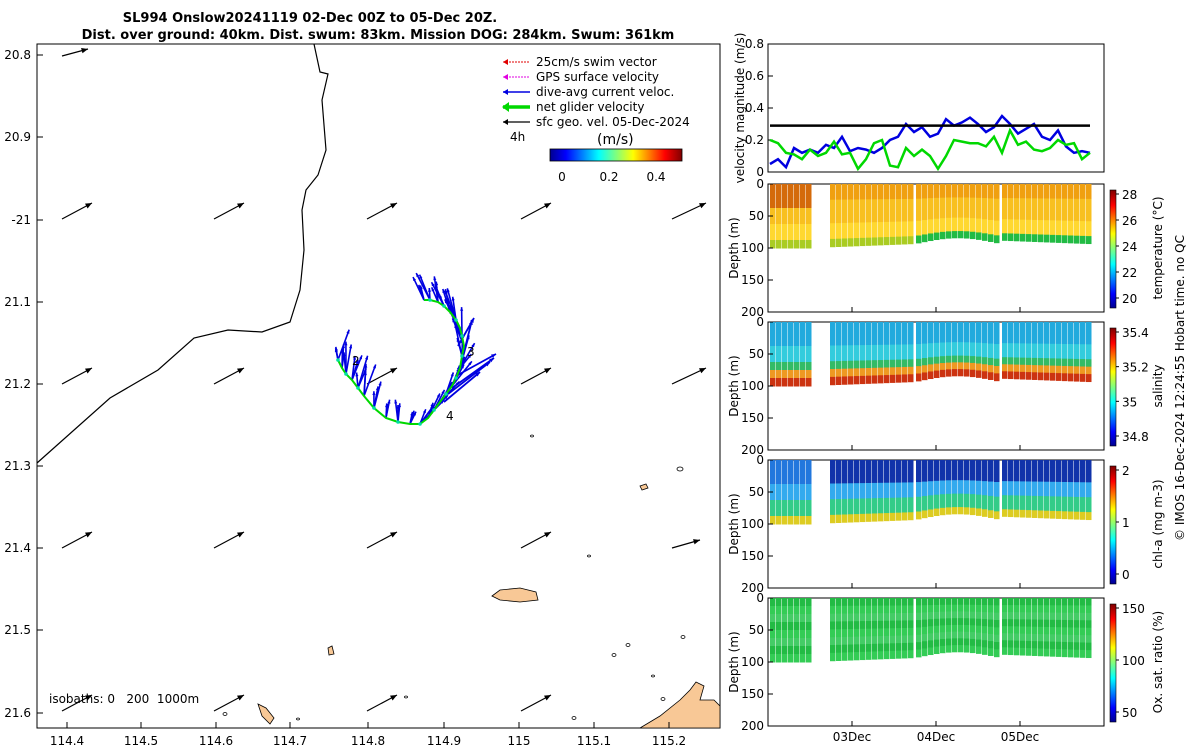 The image size is (1200, 754). What do you see at coordinates (1133, 609) in the screenshot?
I see `cbar-tick-label: 150` at bounding box center [1133, 609].